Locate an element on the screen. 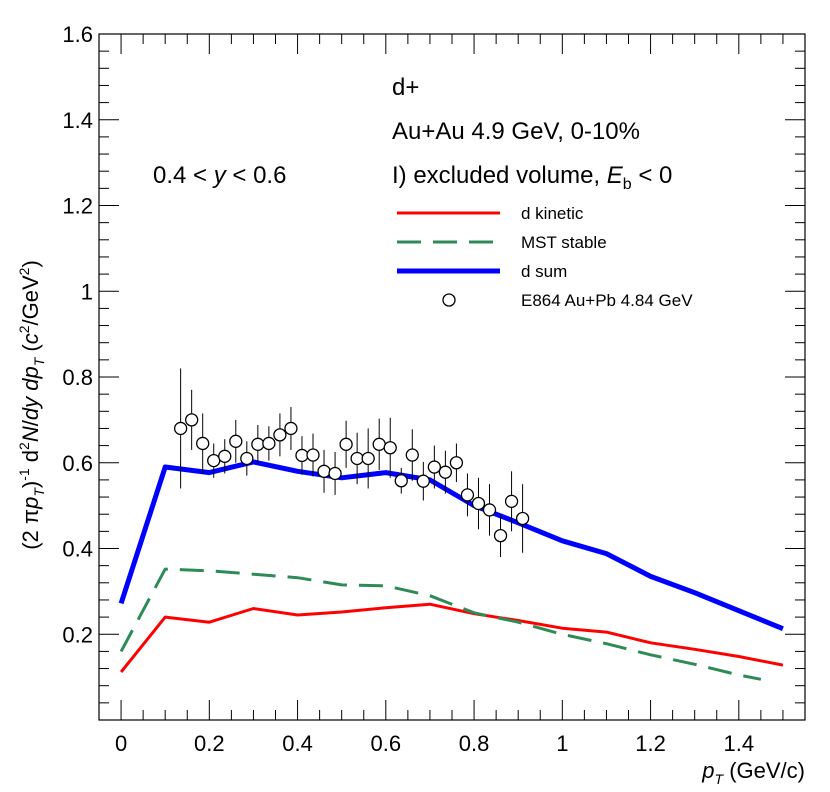 The height and width of the screenshot is (792, 830). annotation-rapidity: 0.4 < y < 0.6 is located at coordinates (219, 175).